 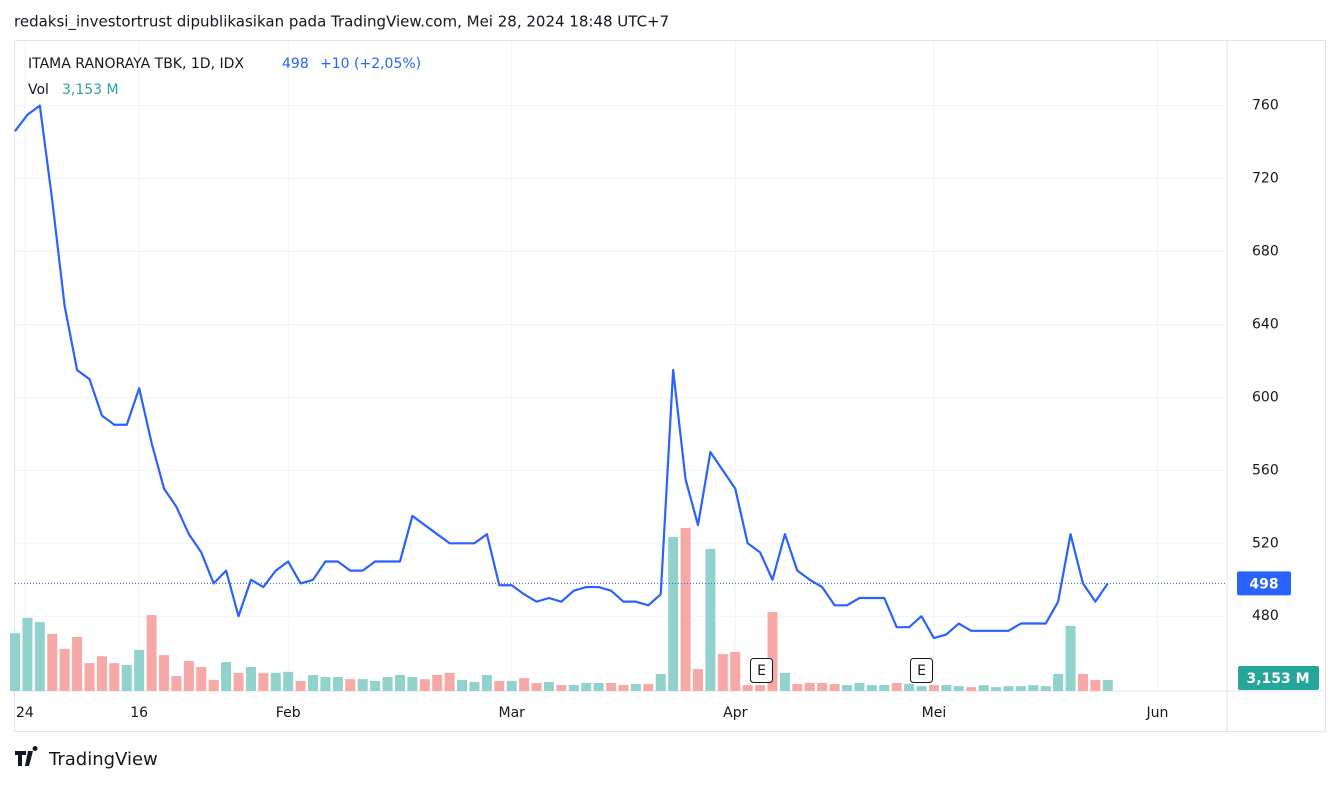 What do you see at coordinates (934, 713) in the screenshot?
I see `x-tick-label: Mei` at bounding box center [934, 713].